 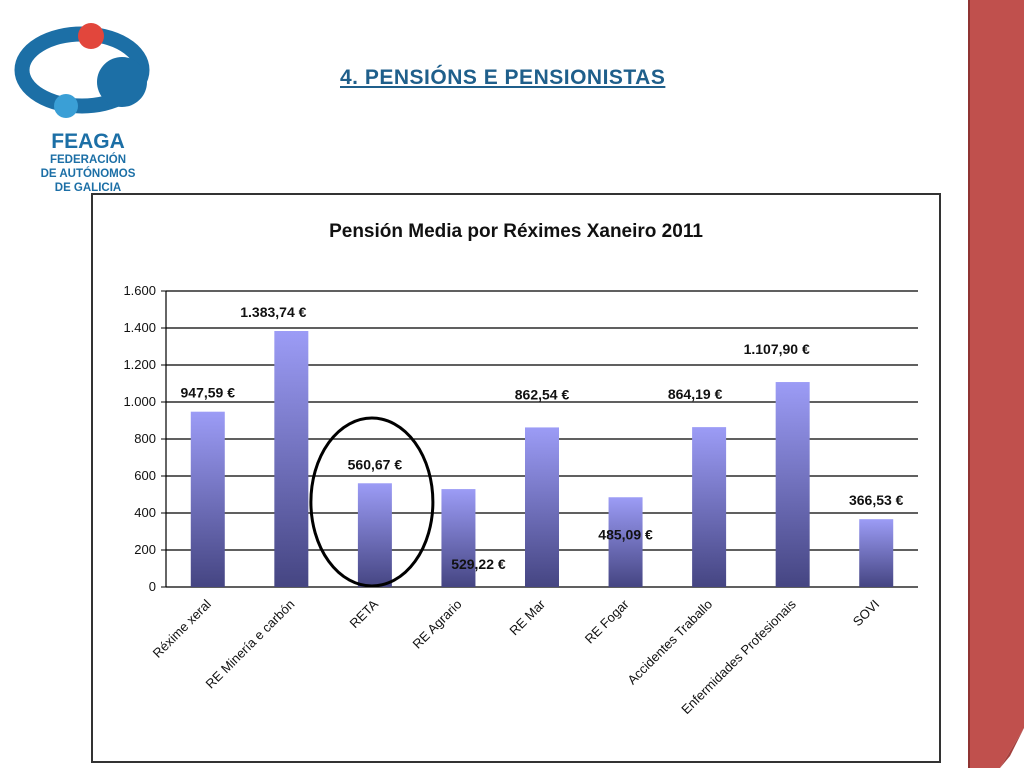 I want to click on highlight-ellipse-reta, so click(x=372, y=502).